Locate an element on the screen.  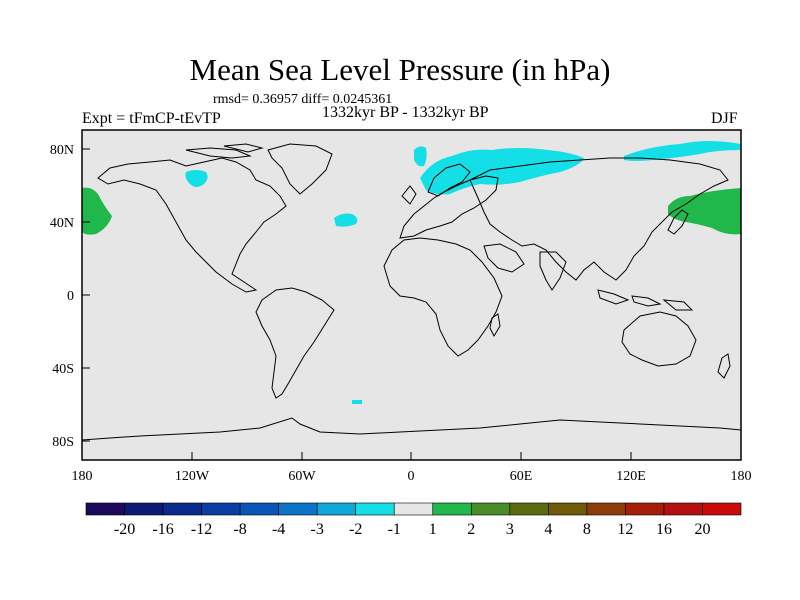
lat-label: 80S is located at coordinates (63, 442).